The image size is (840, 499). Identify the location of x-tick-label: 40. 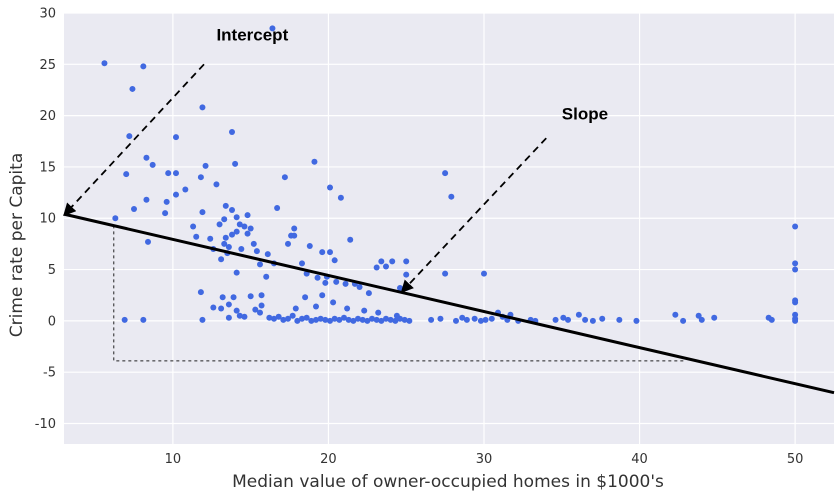
(639, 459).